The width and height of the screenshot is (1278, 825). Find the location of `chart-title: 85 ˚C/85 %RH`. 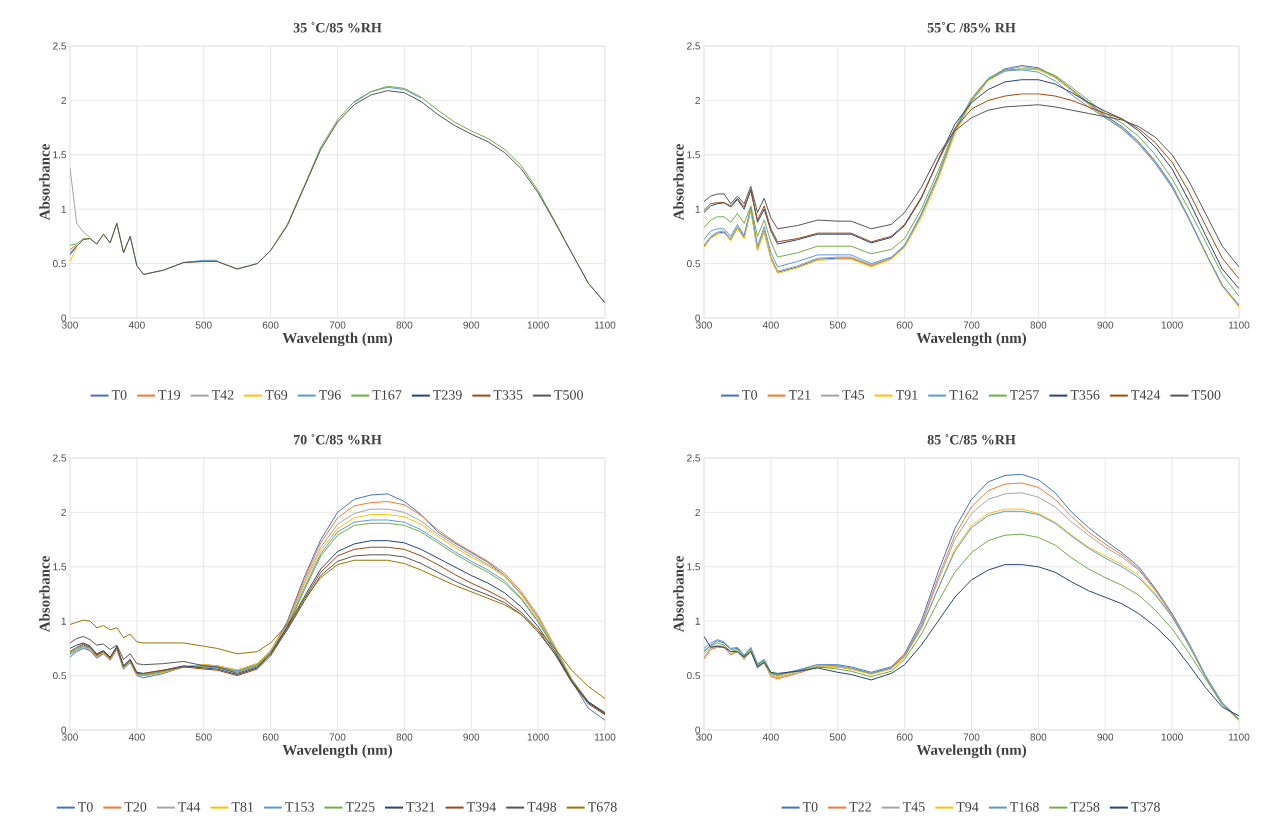

chart-title: 85 ˚C/85 %RH is located at coordinates (971, 439).